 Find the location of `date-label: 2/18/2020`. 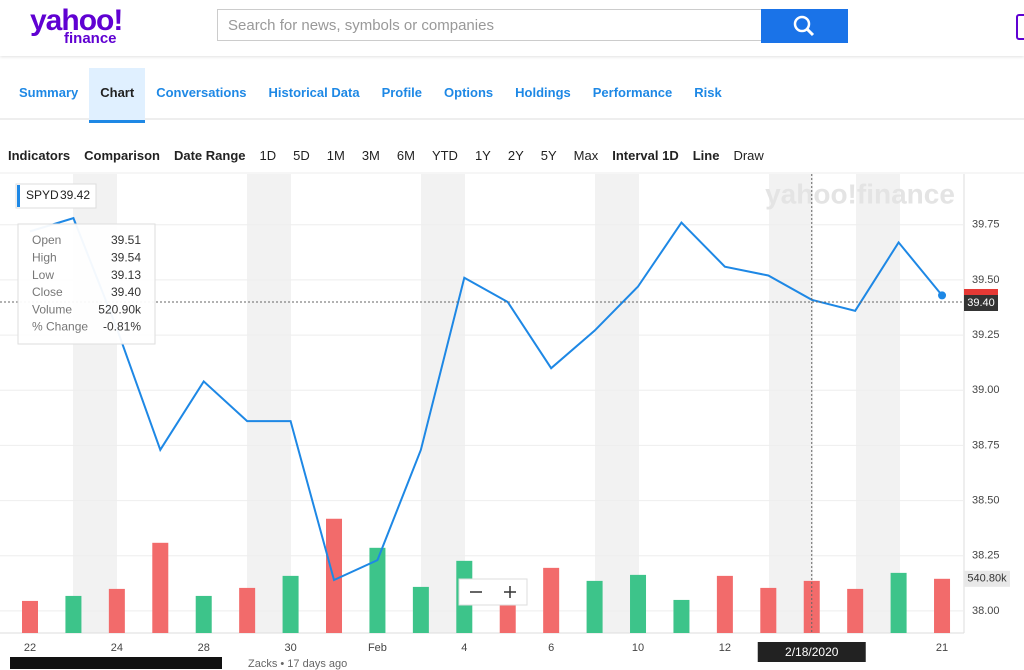

date-label: 2/18/2020 is located at coordinates (812, 652).